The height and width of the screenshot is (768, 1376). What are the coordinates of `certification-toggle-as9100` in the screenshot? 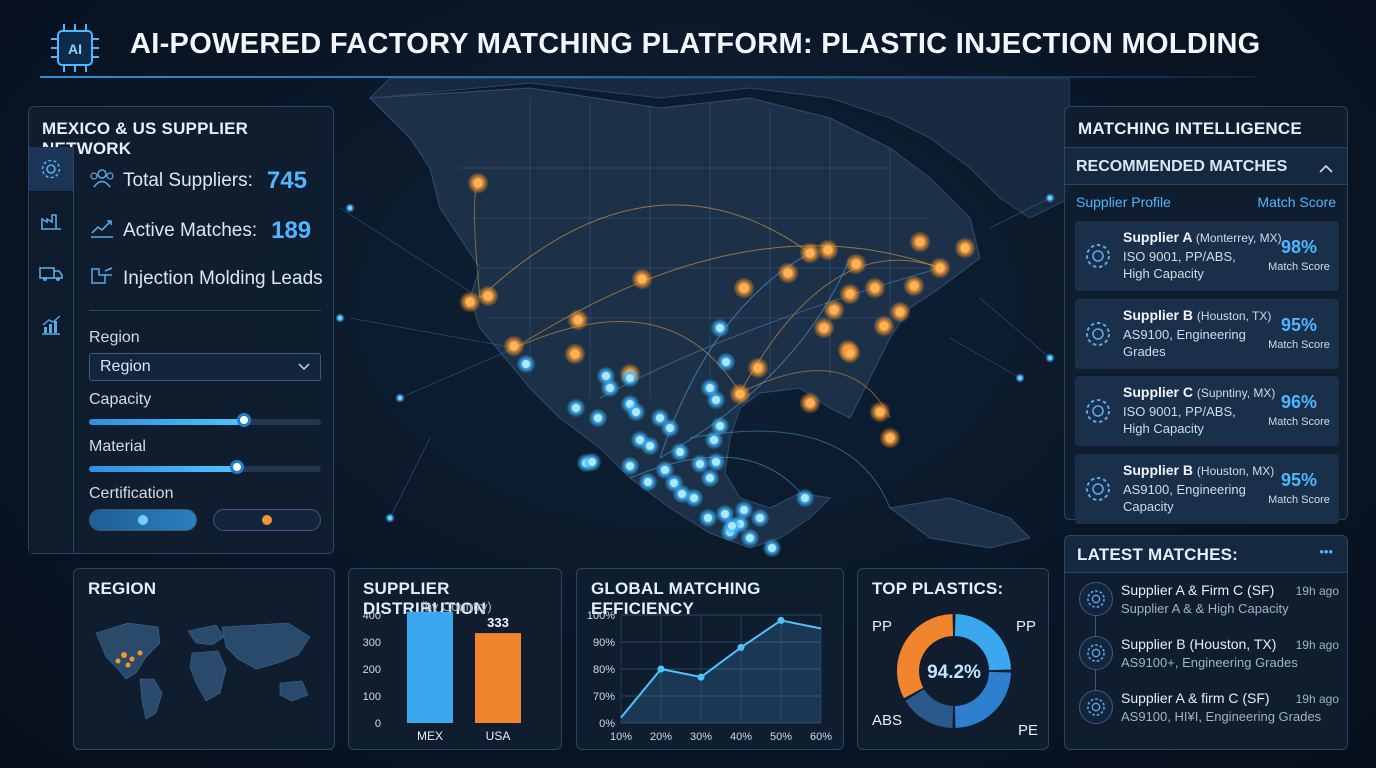 It's located at (267, 520).